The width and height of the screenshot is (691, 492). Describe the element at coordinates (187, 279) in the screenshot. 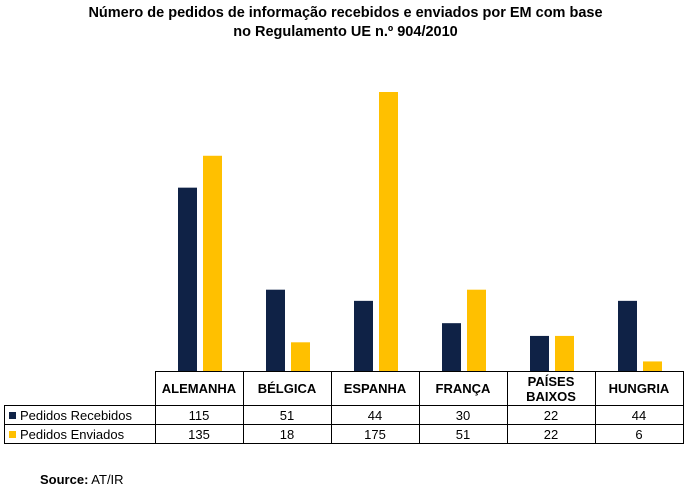

I see `bar-pedidos-recebidos-alemanha` at that location.